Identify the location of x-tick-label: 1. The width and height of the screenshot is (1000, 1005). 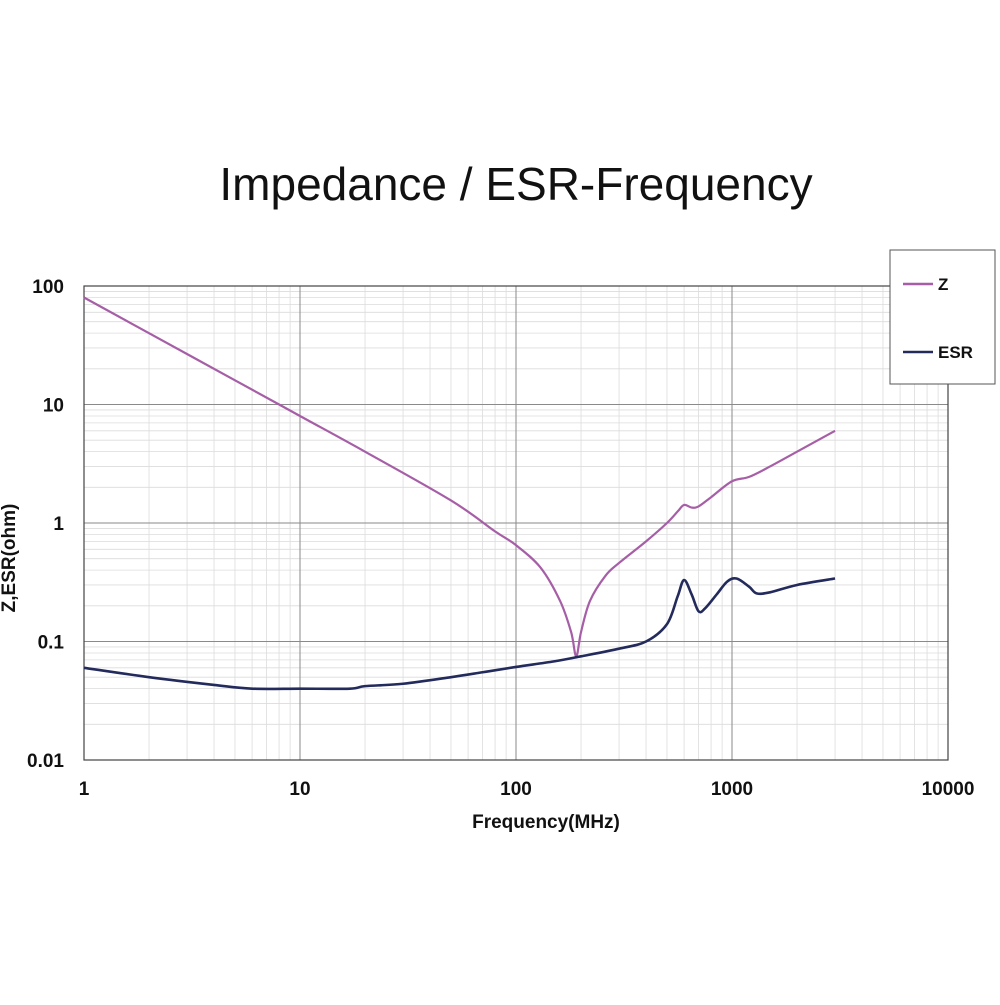
(84, 789).